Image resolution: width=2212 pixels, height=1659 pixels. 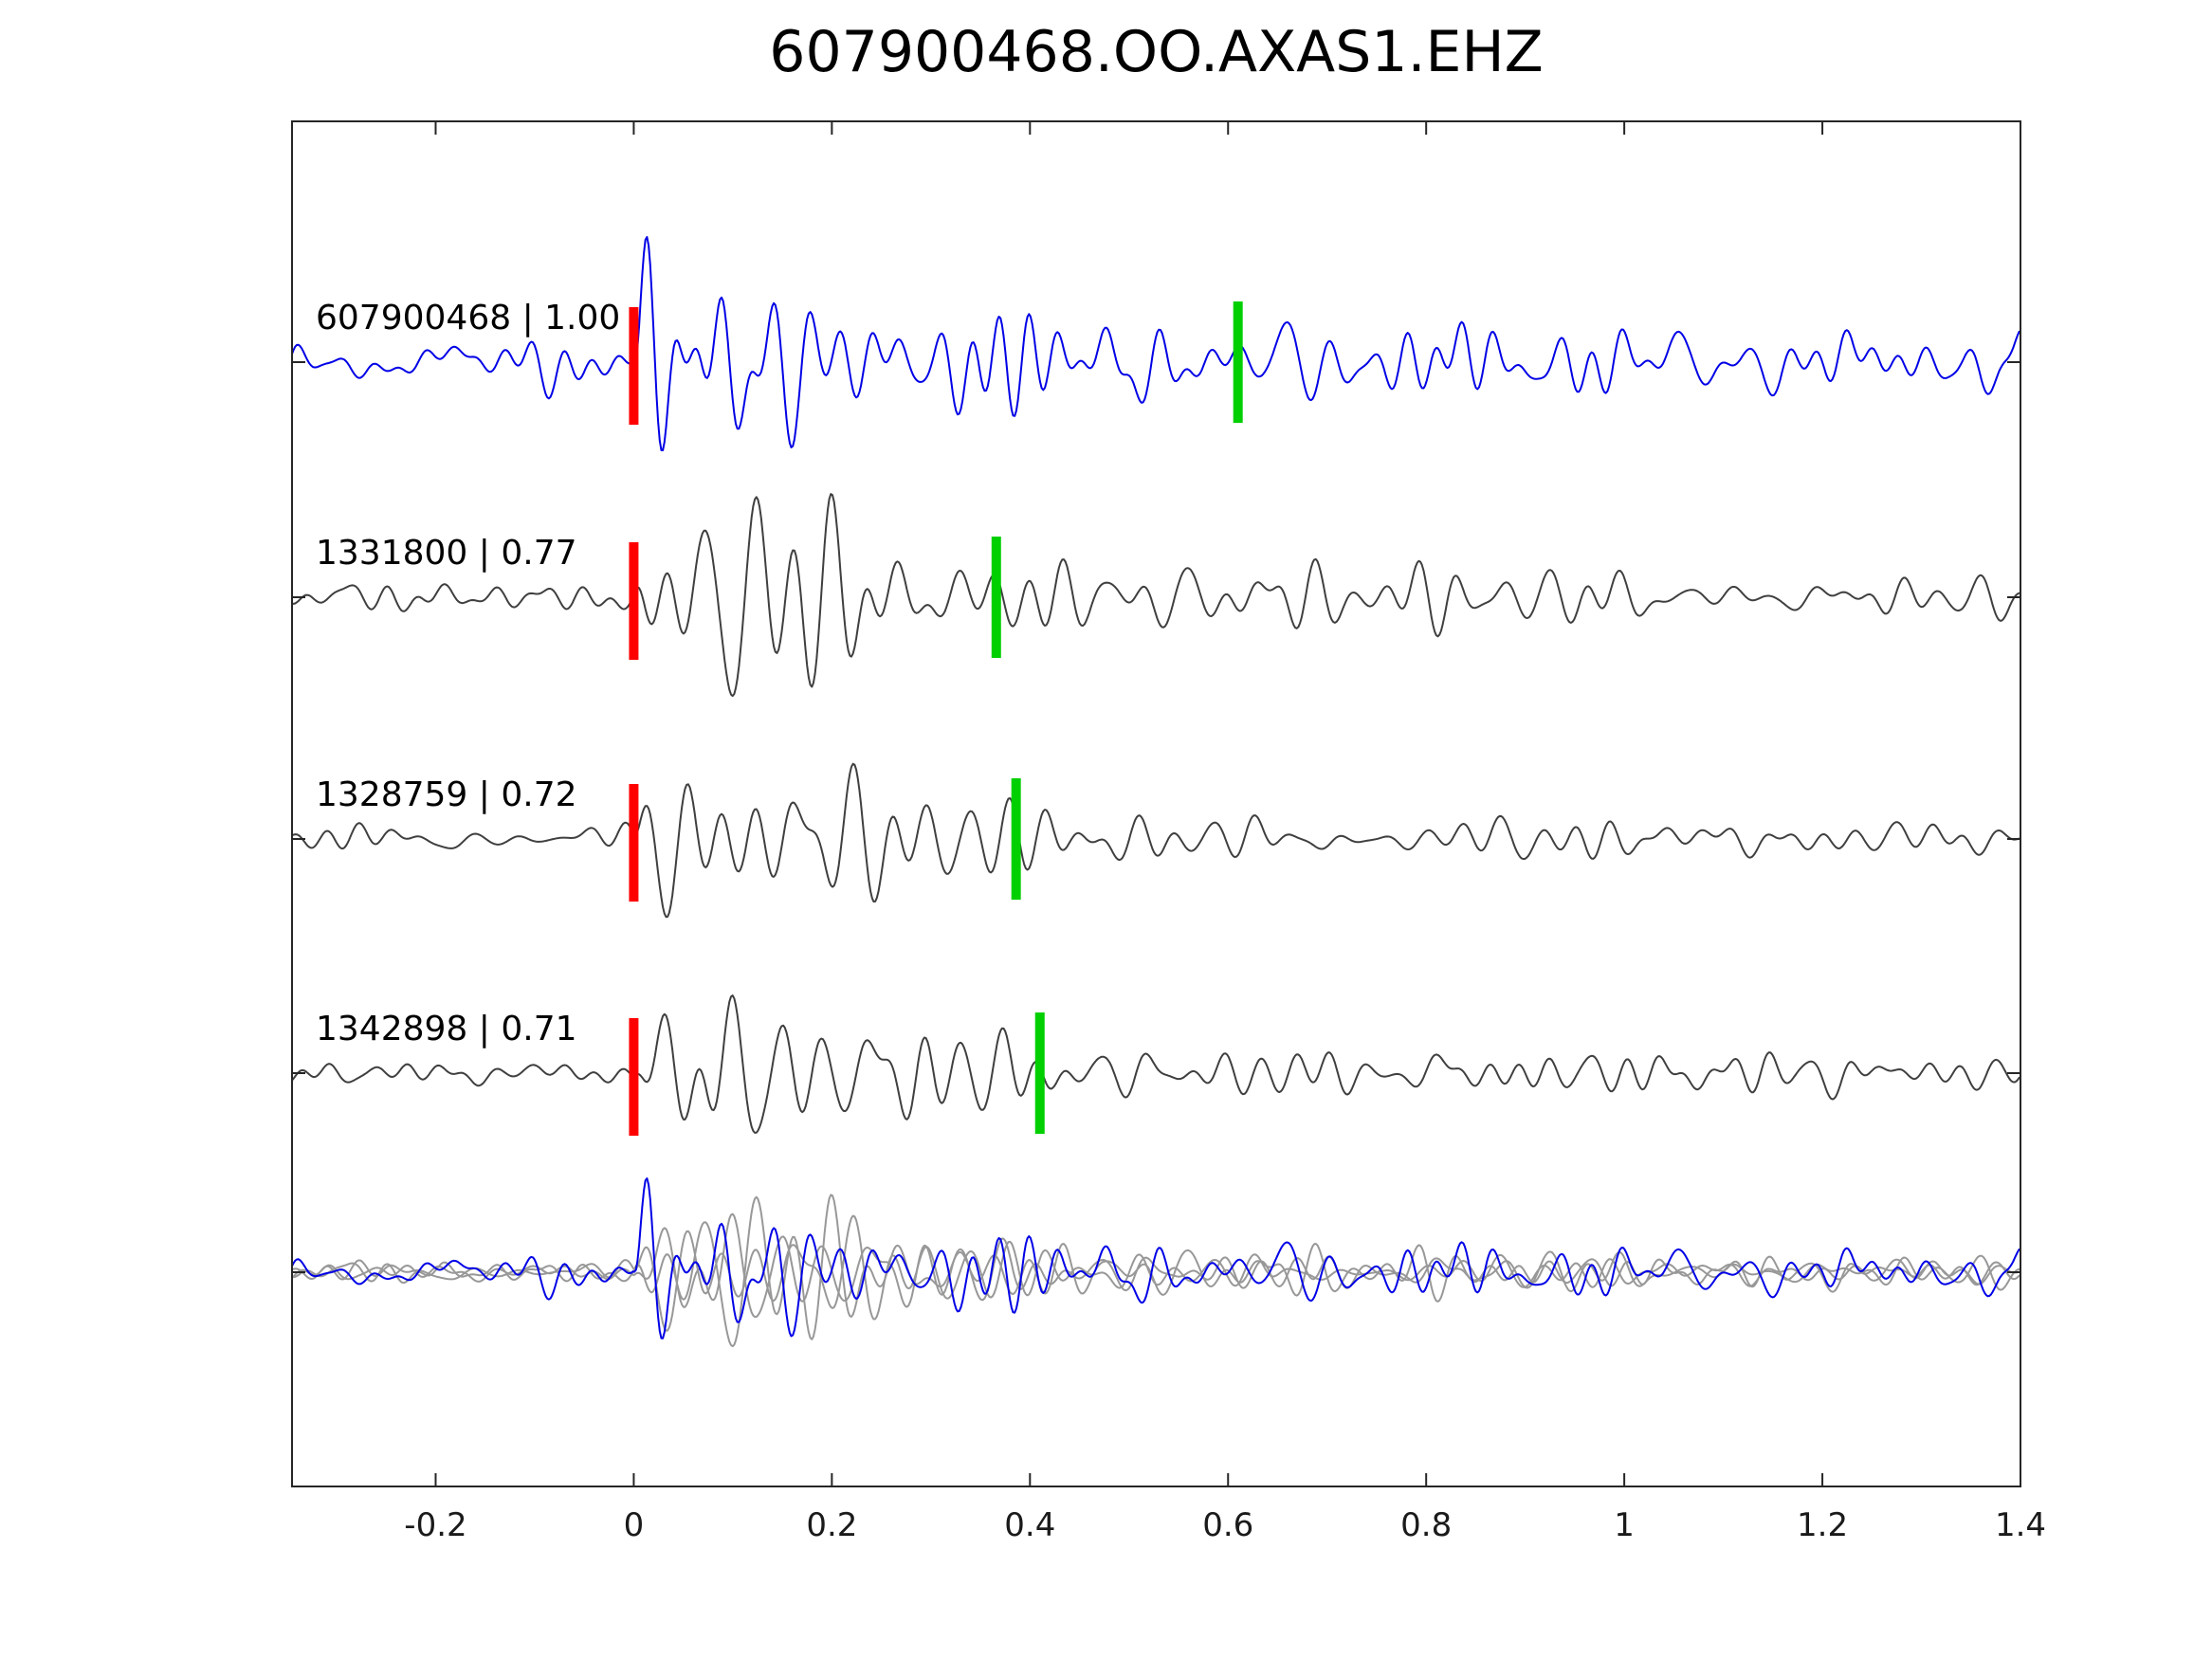 I want to click on x-tick-label: 0.6, so click(x=1227, y=1525).